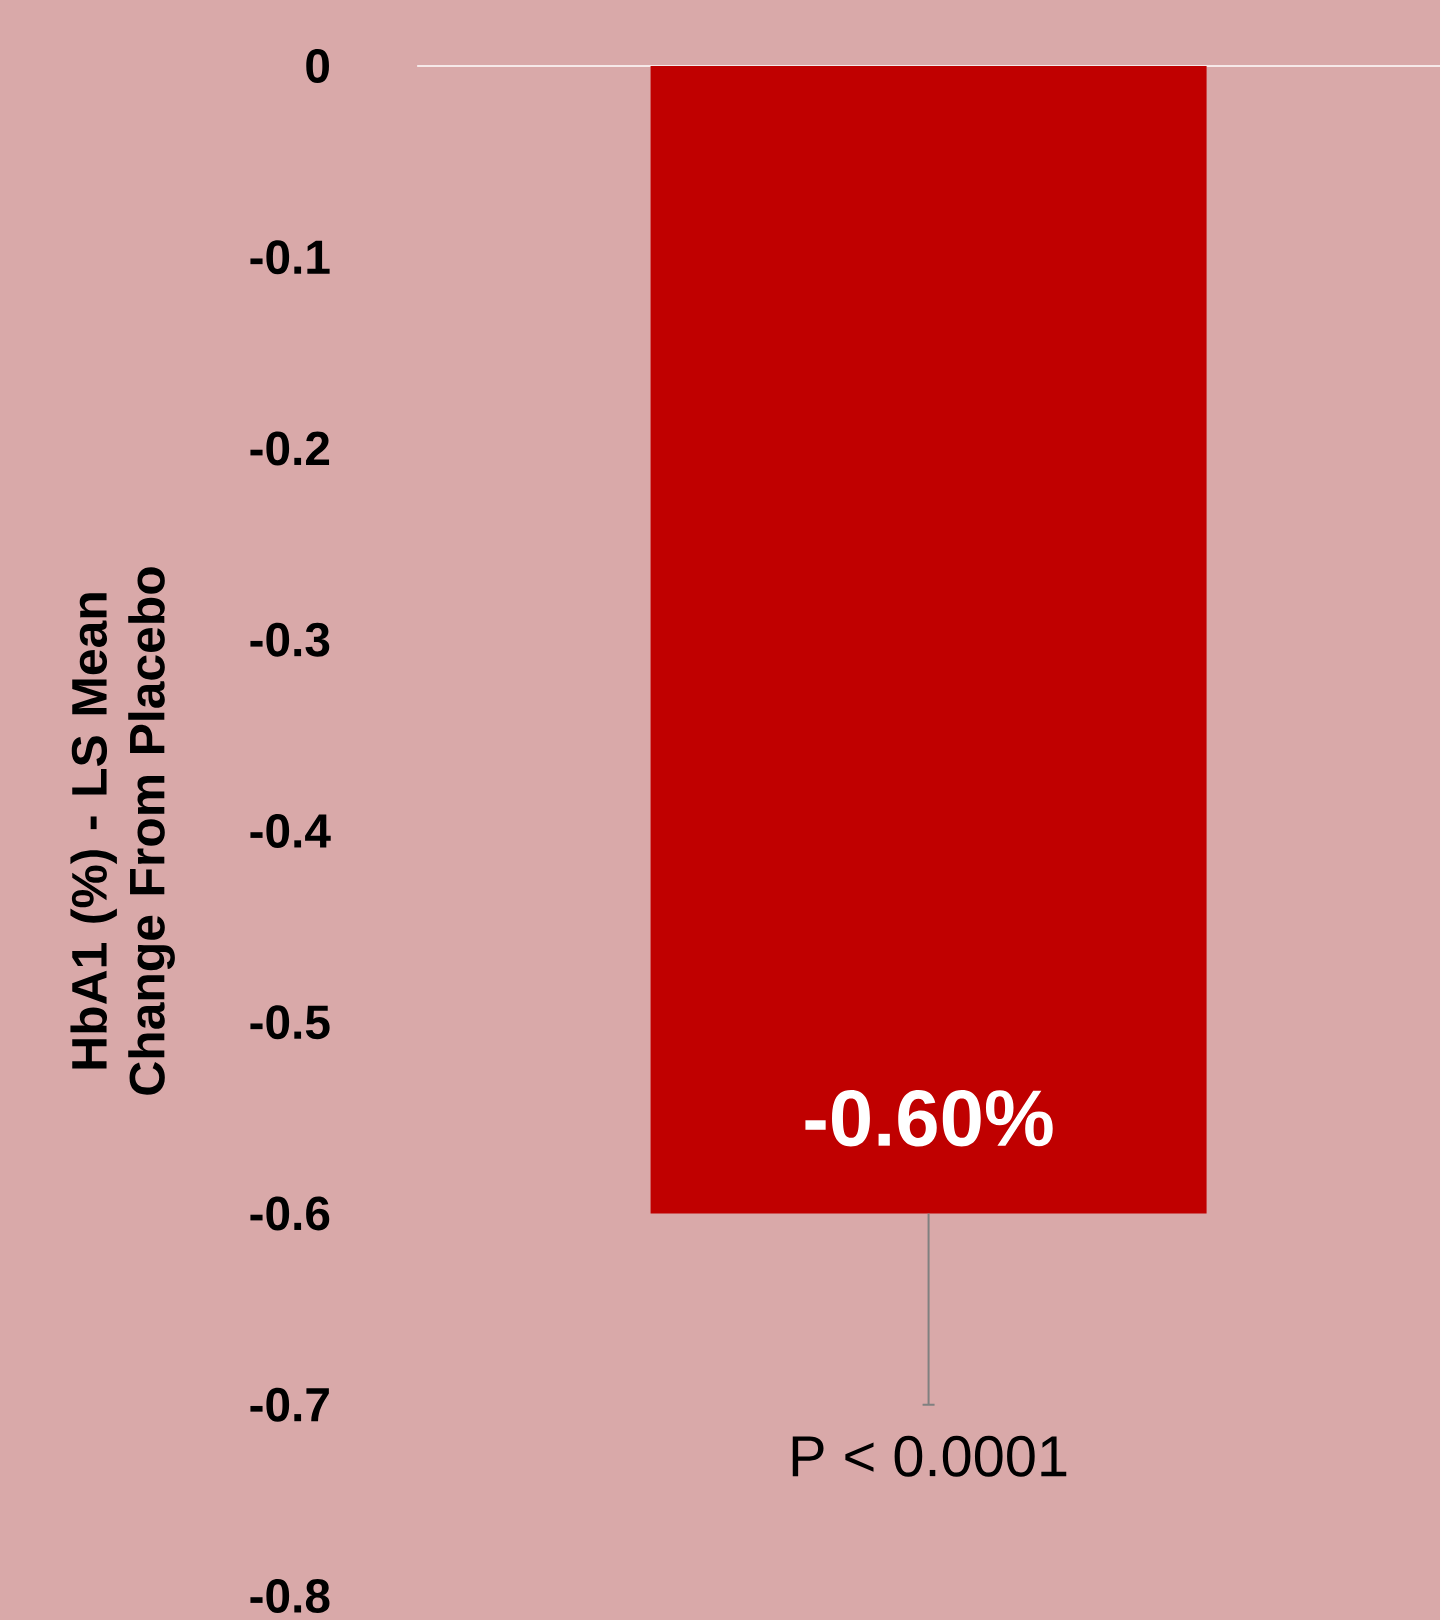  I want to click on y-tick-label: -0.3, so click(290, 639).